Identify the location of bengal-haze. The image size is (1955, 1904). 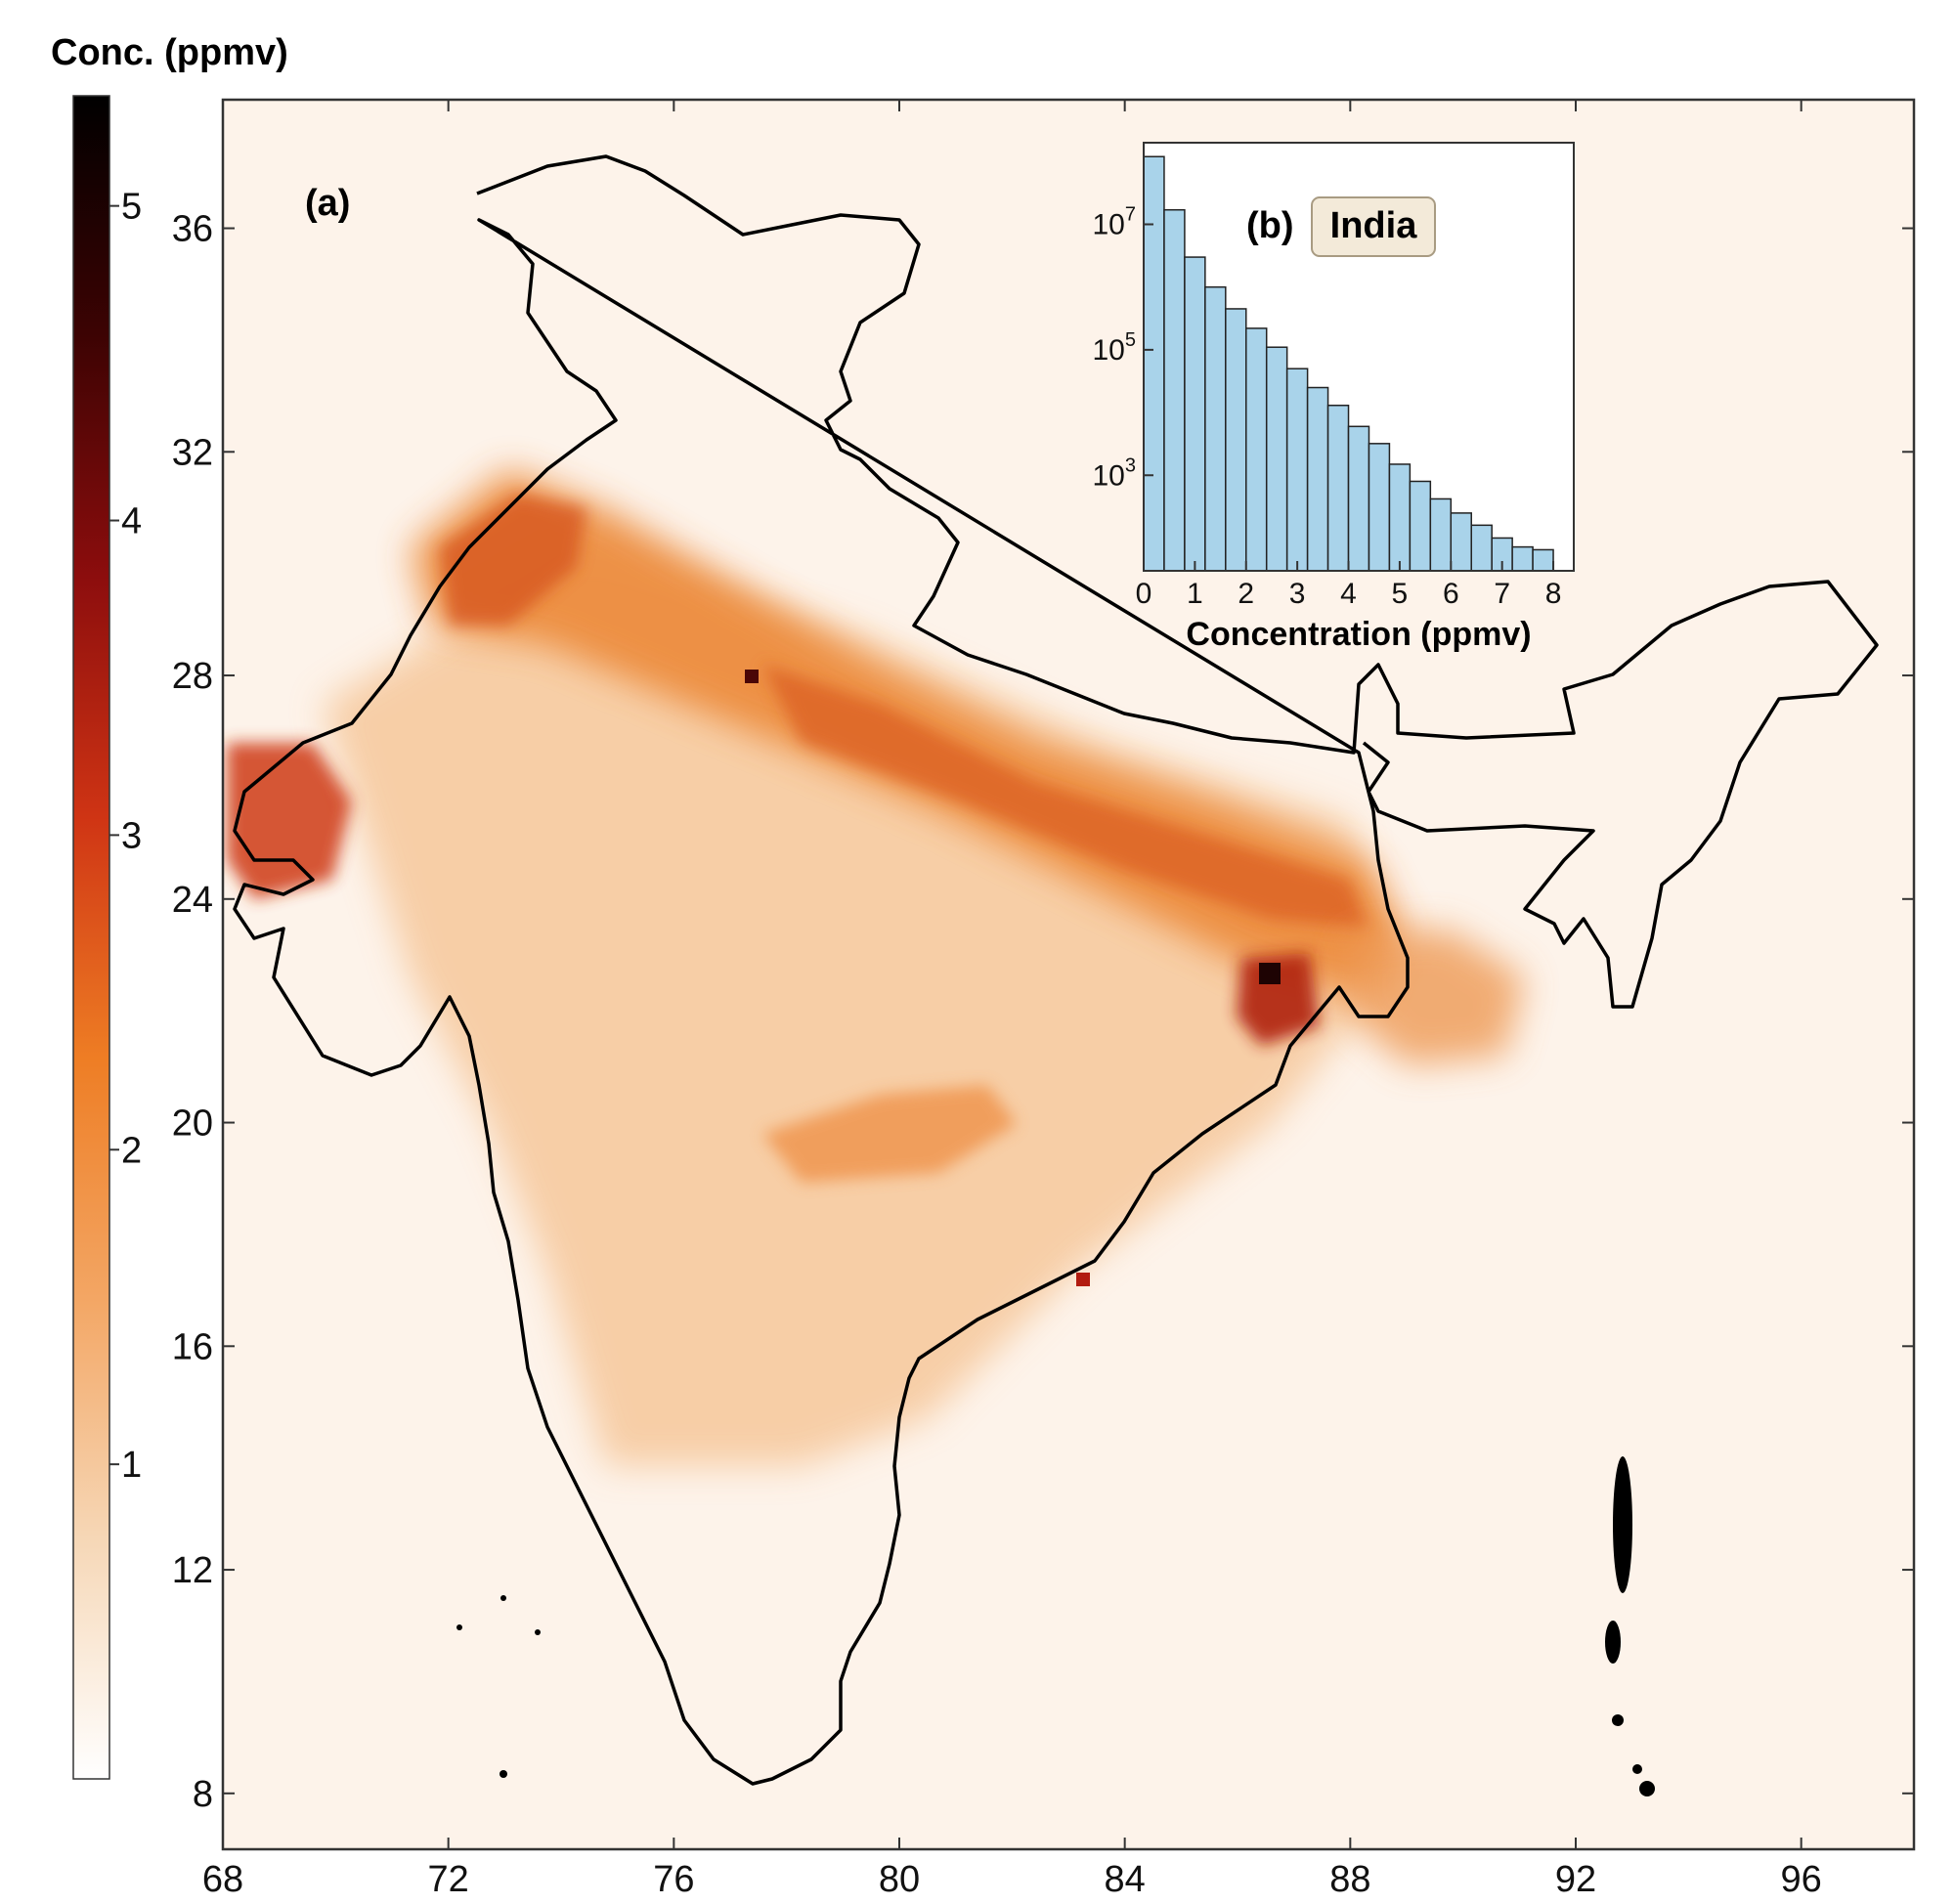
(1437, 997).